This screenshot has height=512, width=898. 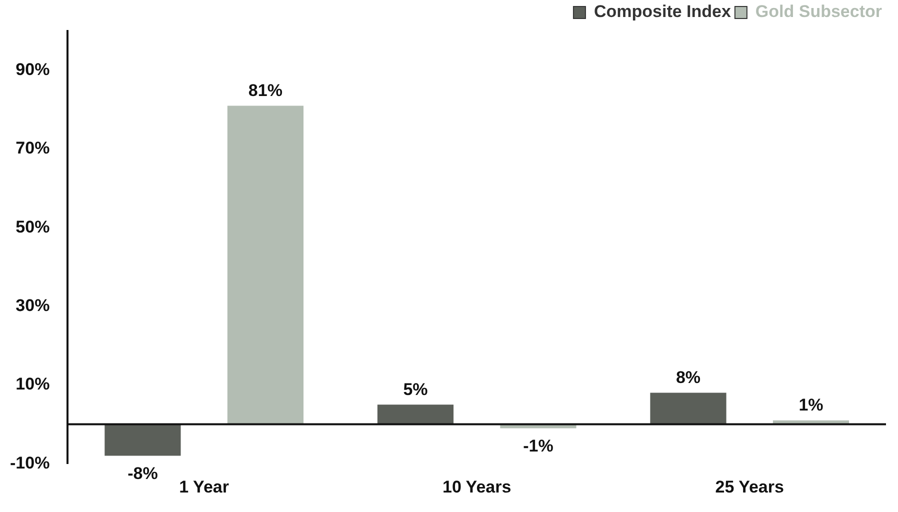 I want to click on data-label: 5%, so click(x=415, y=389).